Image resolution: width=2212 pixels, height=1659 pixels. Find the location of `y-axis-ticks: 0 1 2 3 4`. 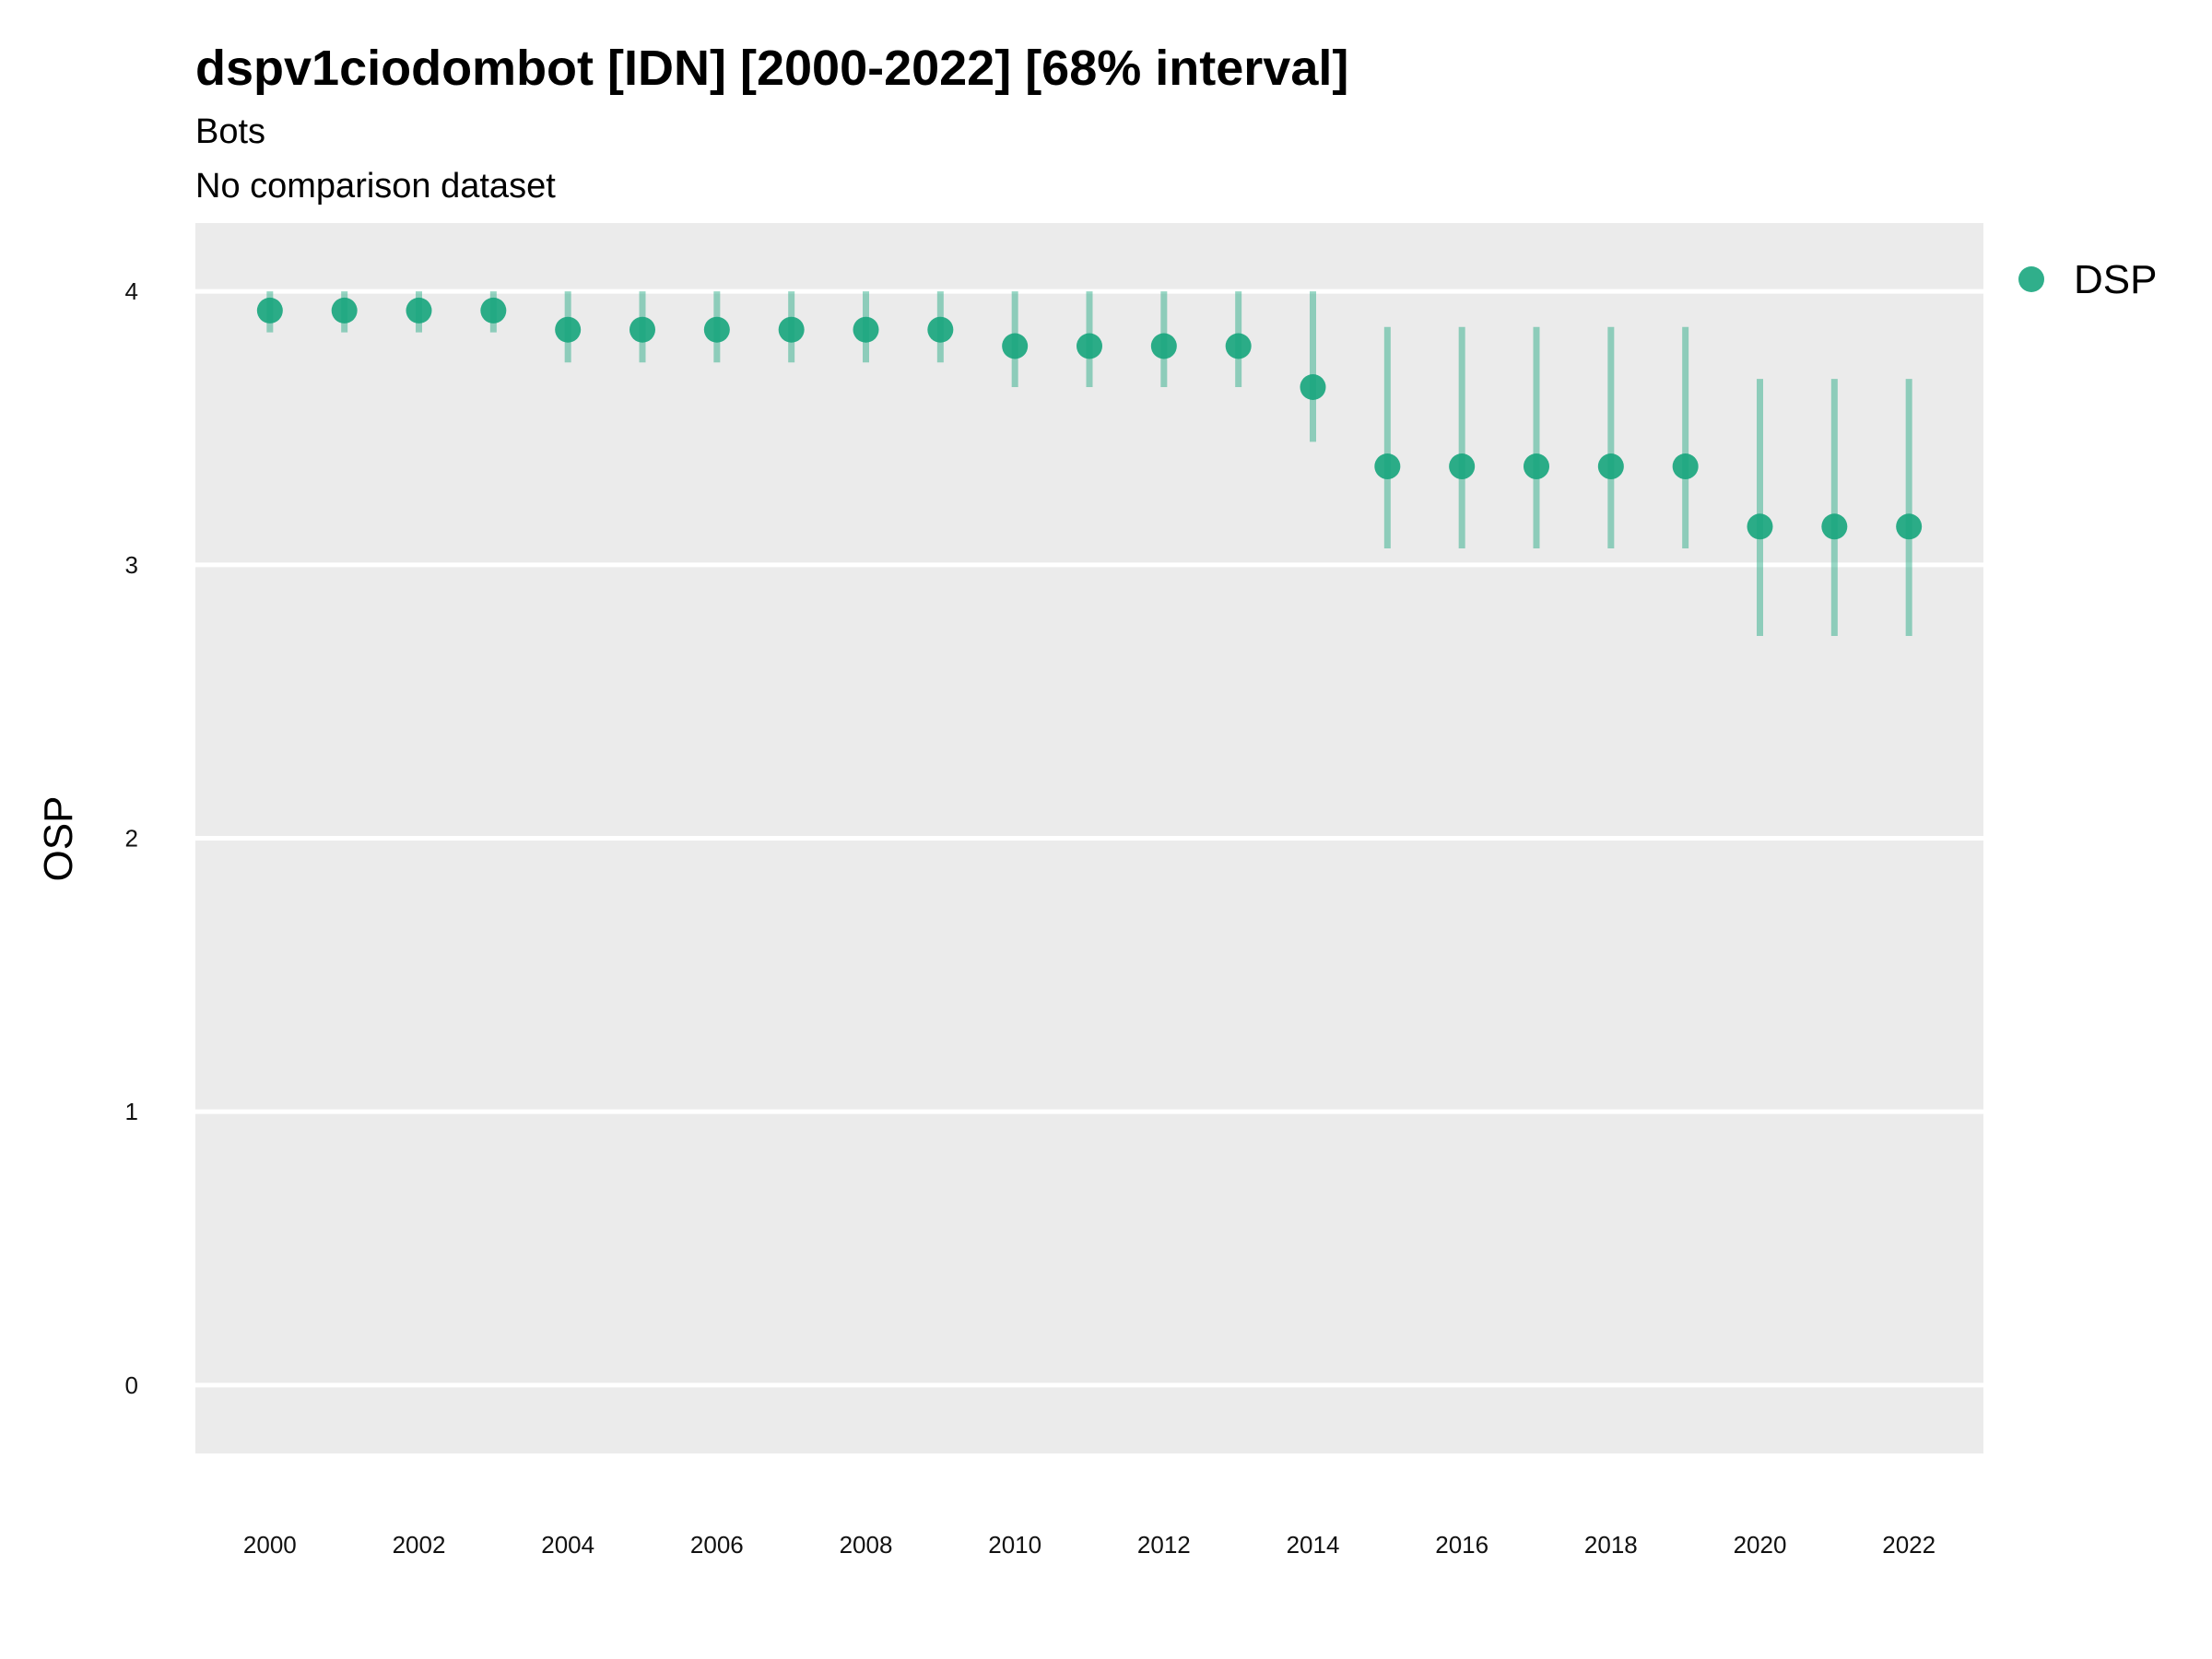

y-axis-ticks: 0 1 2 3 4 is located at coordinates (131, 838).